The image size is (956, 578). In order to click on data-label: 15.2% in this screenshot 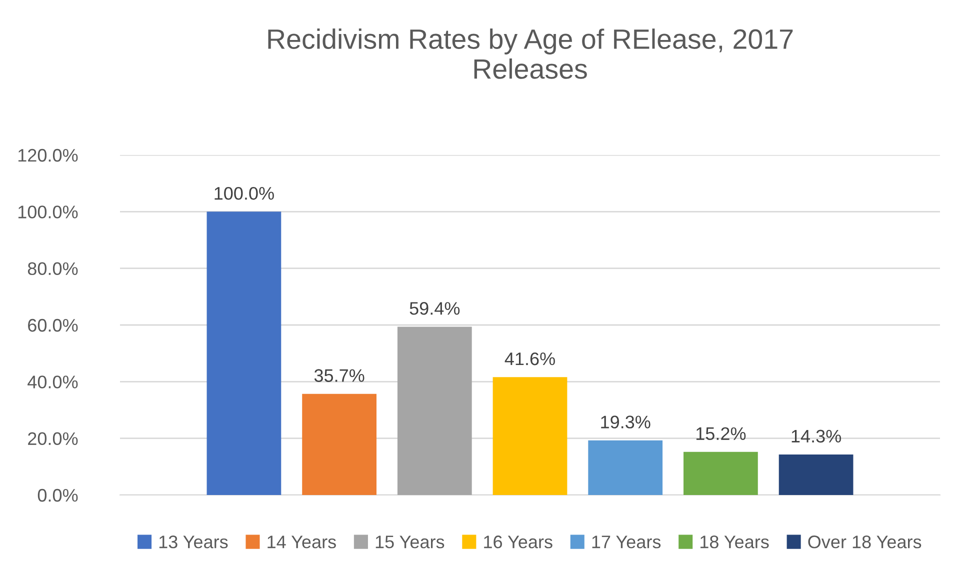, I will do `click(721, 433)`.